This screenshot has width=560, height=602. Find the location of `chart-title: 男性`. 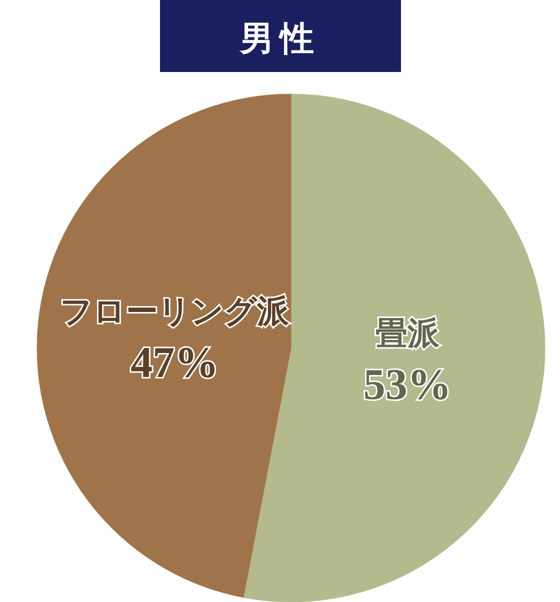

chart-title: 男性 is located at coordinates (279, 39).